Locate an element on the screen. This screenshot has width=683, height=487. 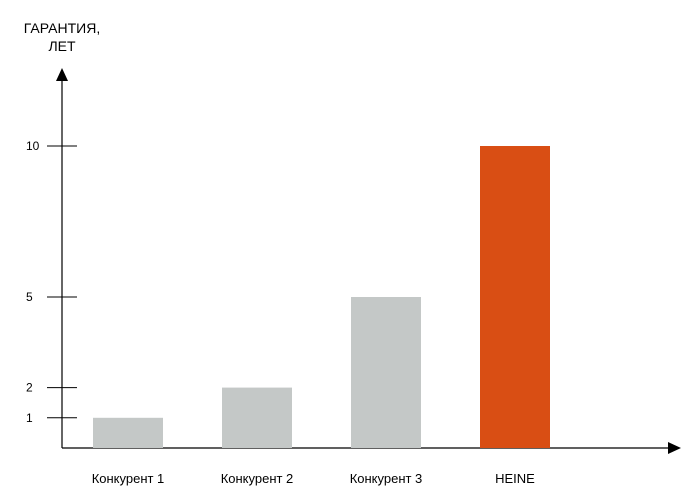
y-tick-label: 2 is located at coordinates (29, 388).